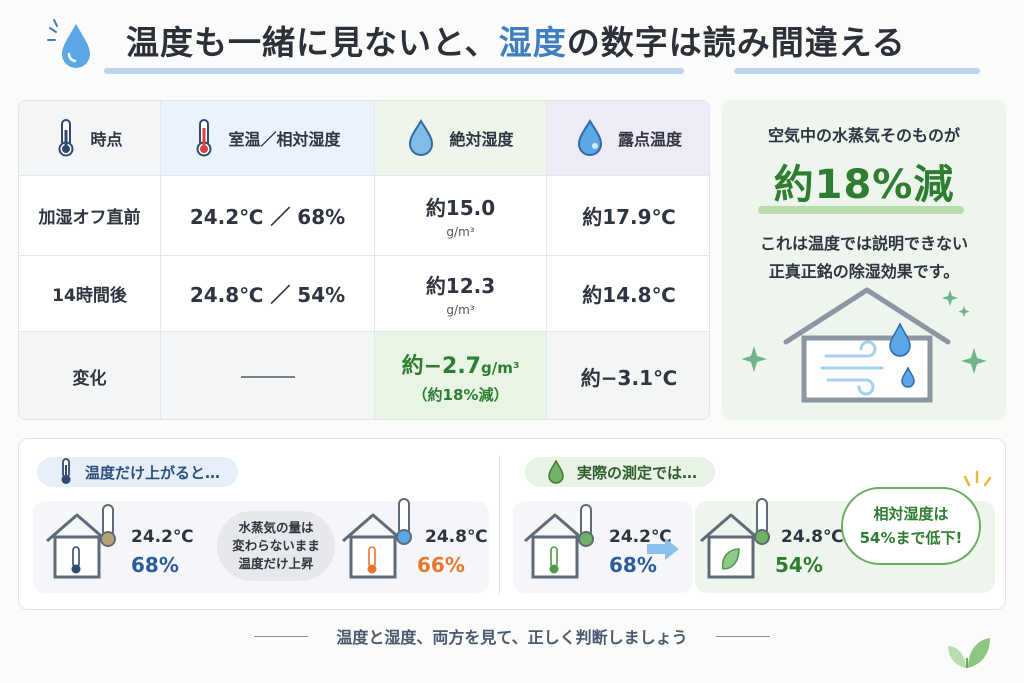  What do you see at coordinates (461, 375) in the screenshot?
I see `abs-humidity-change-cell: 約−2.7g/m³ （約18%減）` at bounding box center [461, 375].